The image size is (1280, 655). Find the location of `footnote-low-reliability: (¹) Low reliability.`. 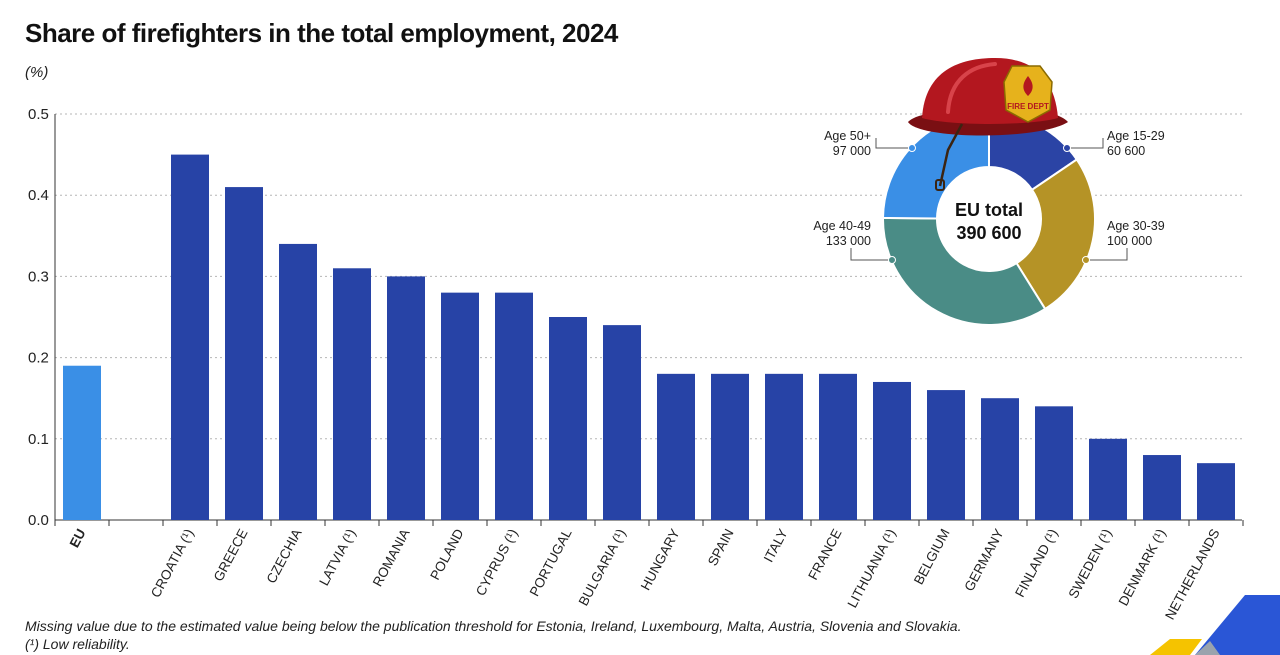

footnote-low-reliability: (¹) Low reliability. is located at coordinates (77, 644).